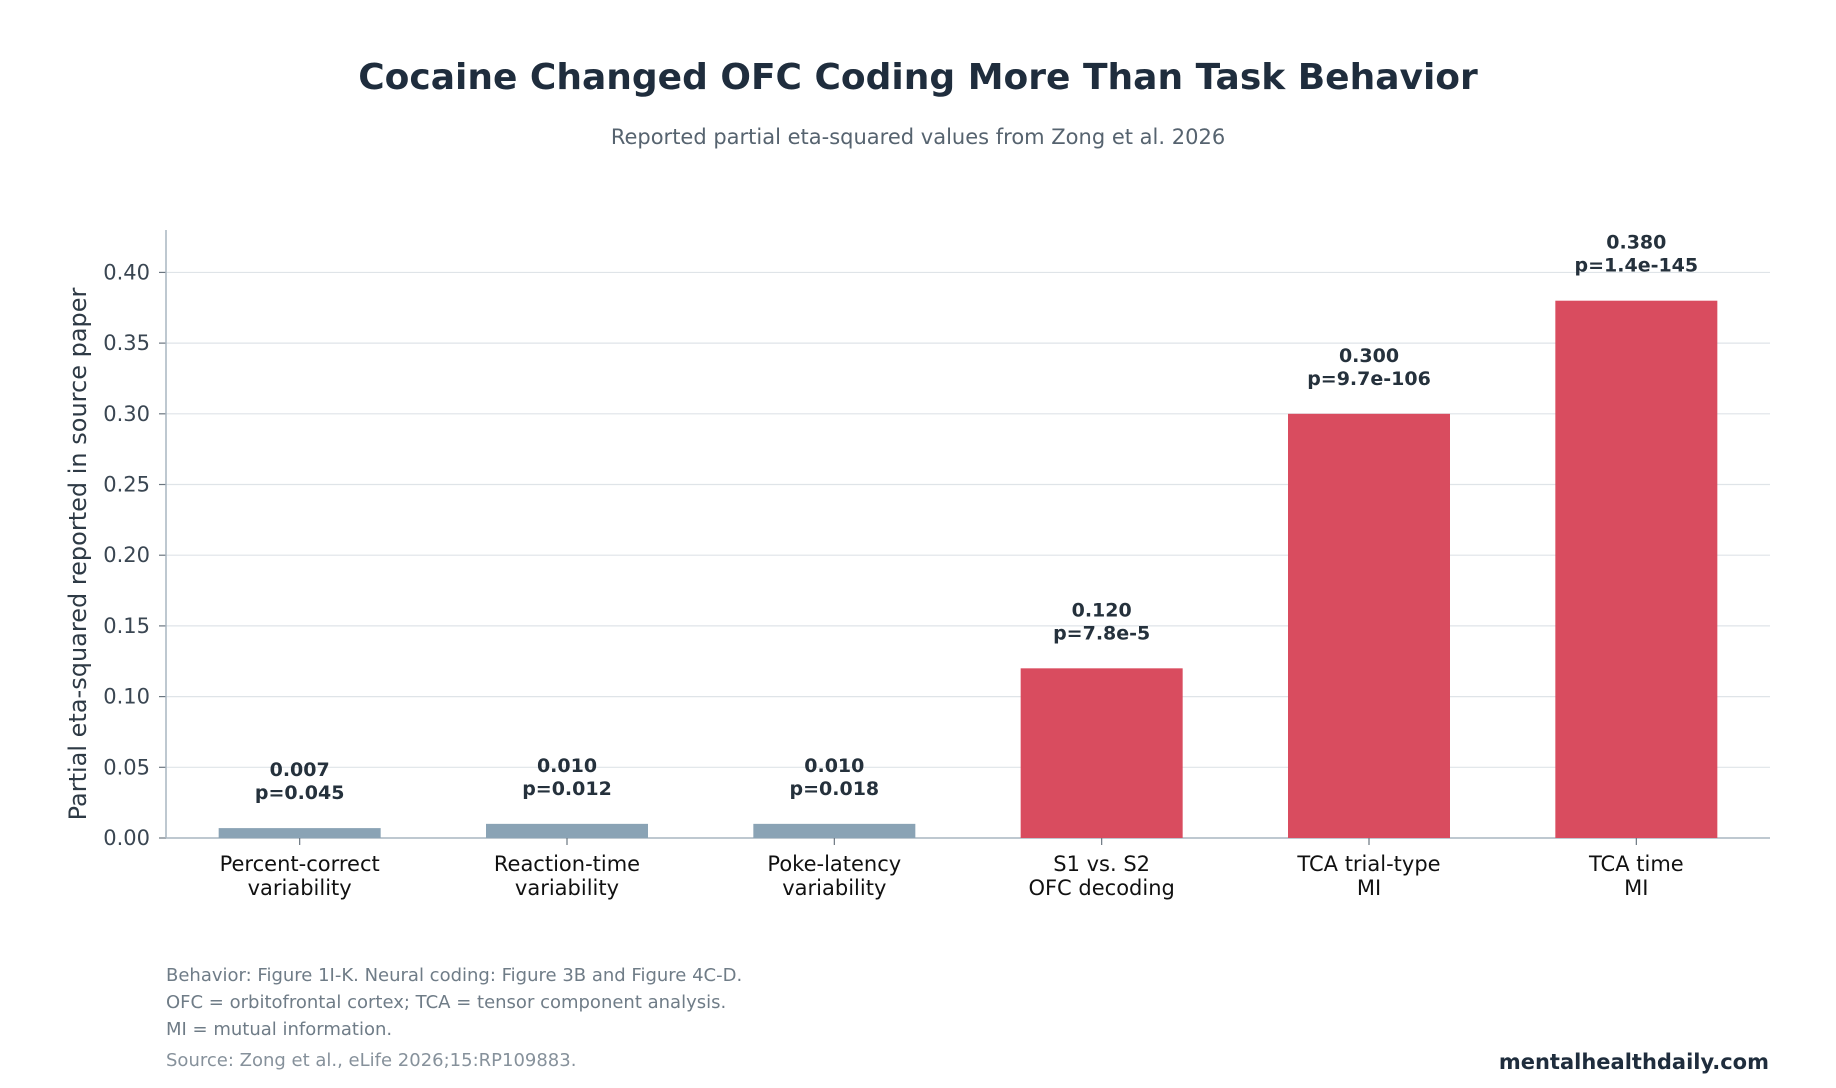 The image size is (1836, 1088). I want to click on bar-p-label: p=1.4e-145, so click(1637, 266).